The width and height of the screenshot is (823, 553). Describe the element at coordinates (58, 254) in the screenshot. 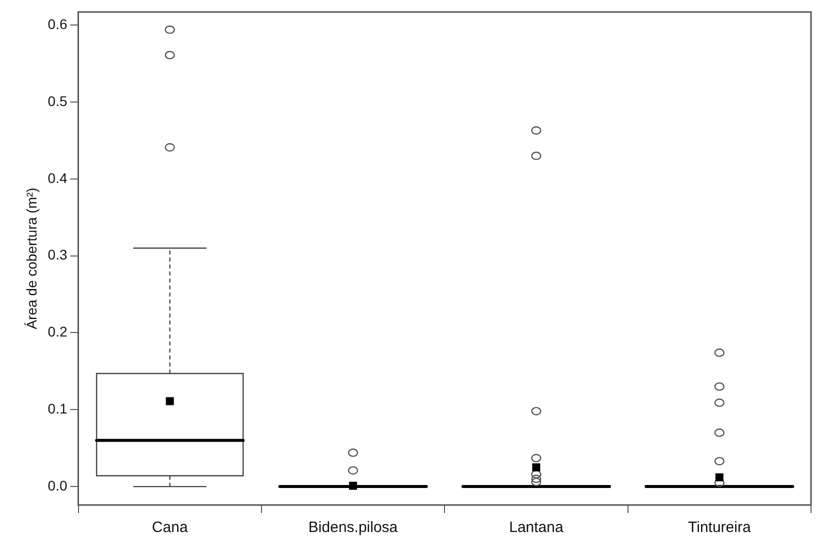

I see `y-tick-label: 0.3` at that location.